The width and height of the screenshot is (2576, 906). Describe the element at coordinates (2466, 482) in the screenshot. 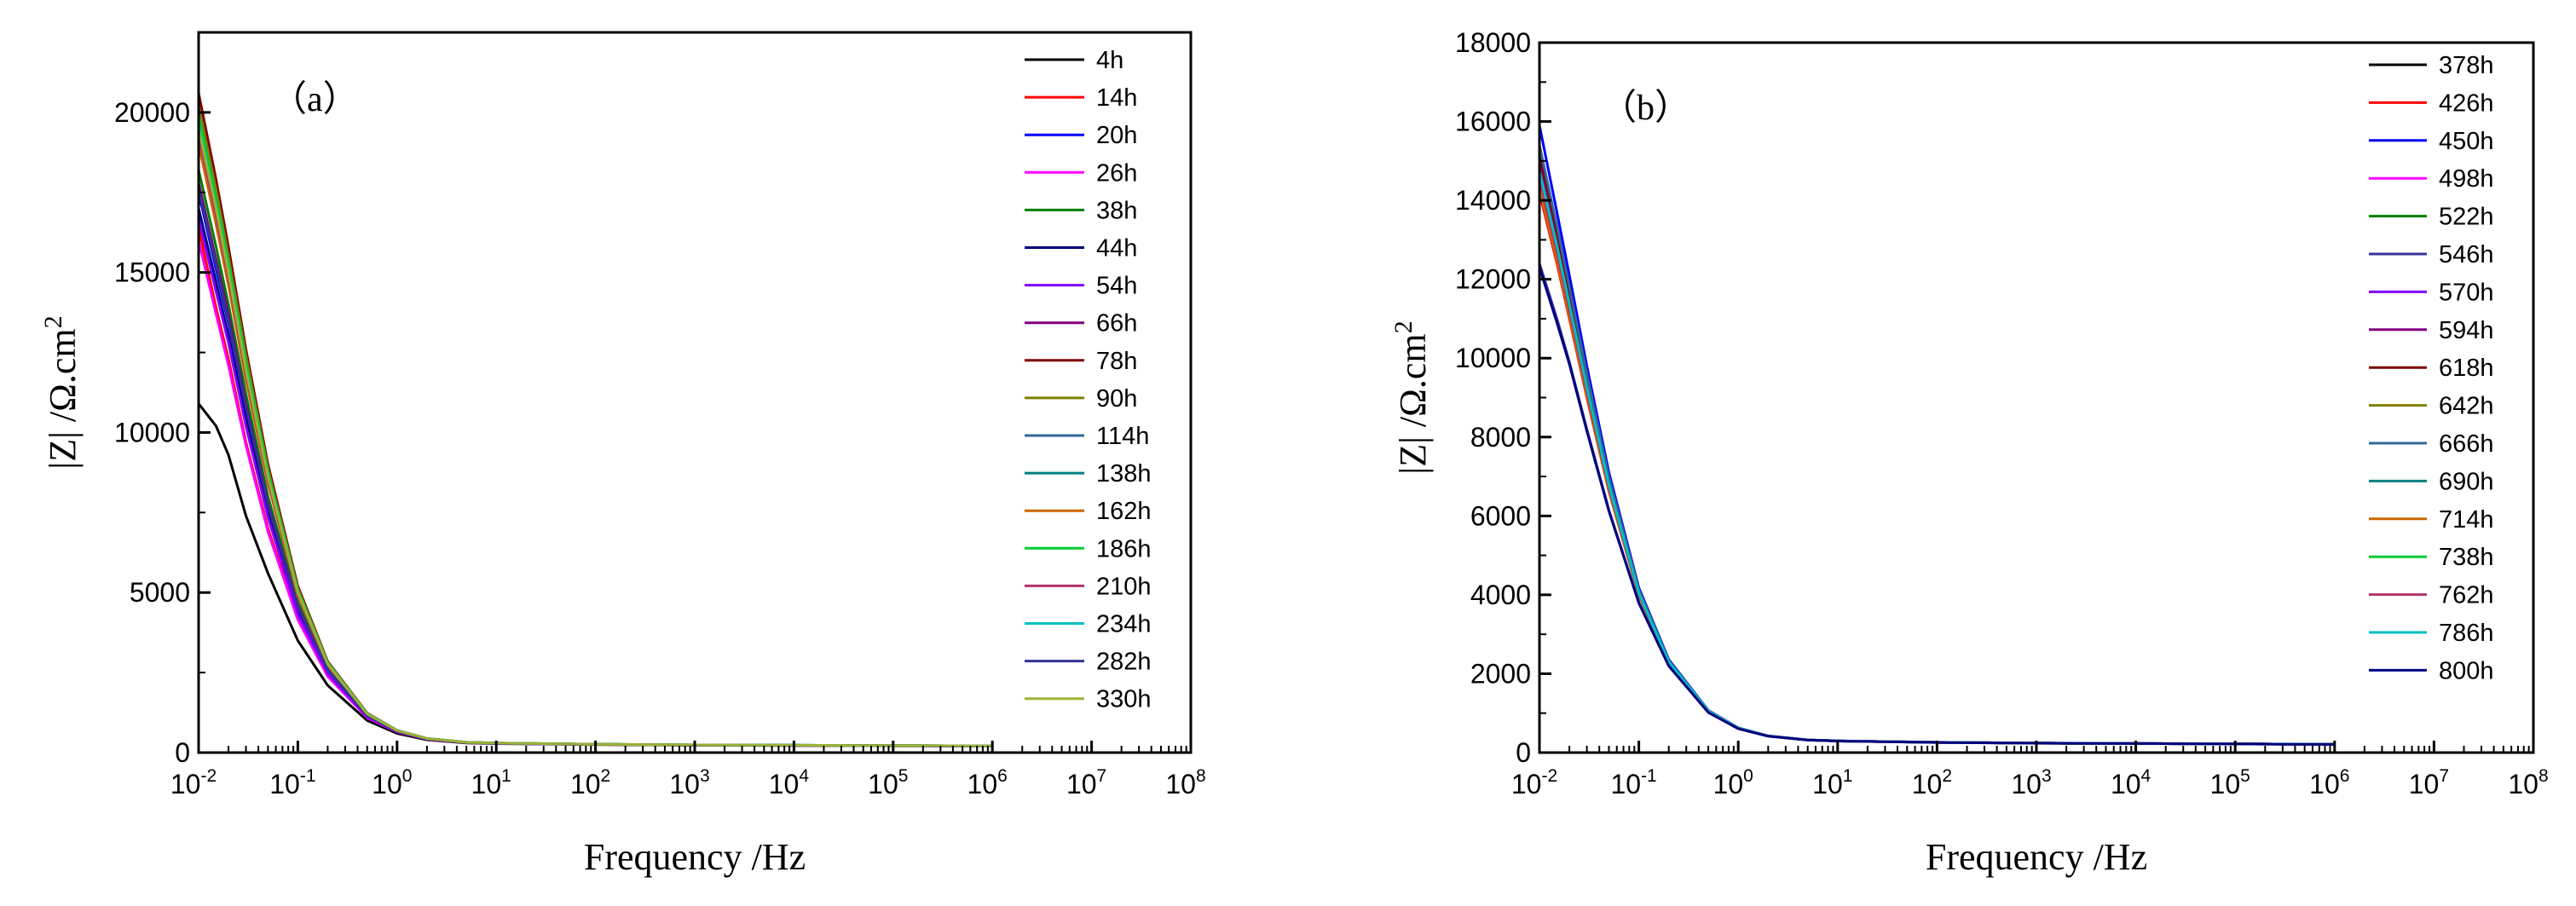

I see `legend-label-690h: 690h` at that location.